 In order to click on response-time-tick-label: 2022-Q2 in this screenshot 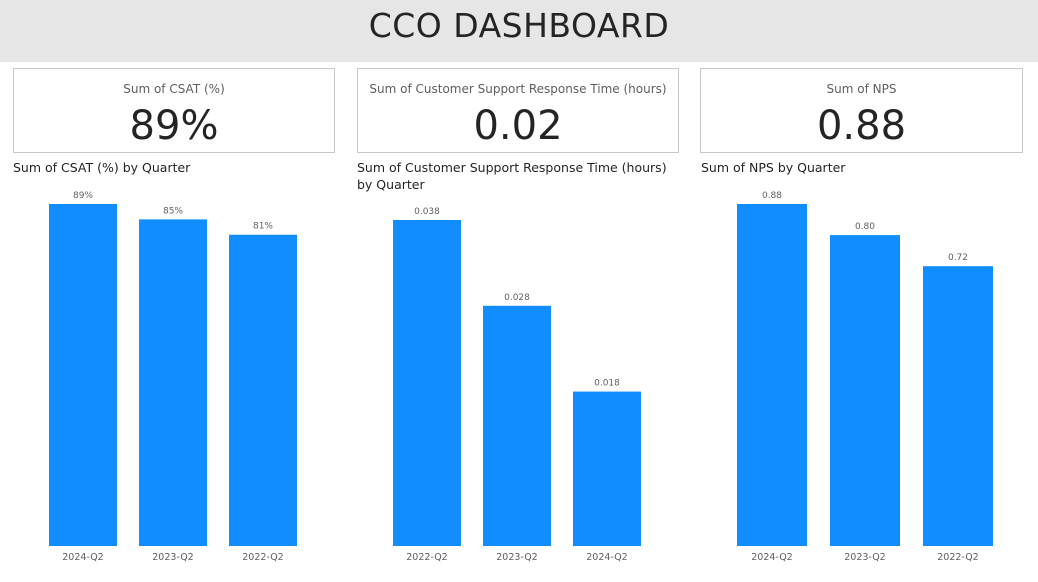, I will do `click(426, 557)`.